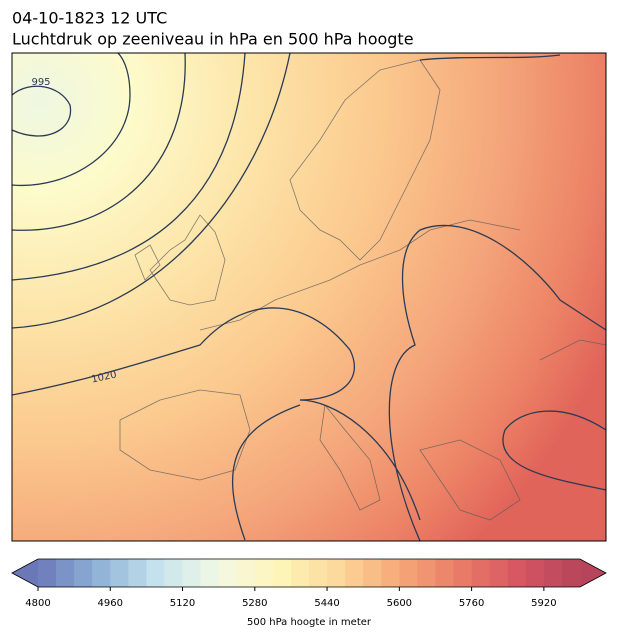  What do you see at coordinates (89, 18) in the screenshot?
I see `title: 04-10-1823 12 UTC` at bounding box center [89, 18].